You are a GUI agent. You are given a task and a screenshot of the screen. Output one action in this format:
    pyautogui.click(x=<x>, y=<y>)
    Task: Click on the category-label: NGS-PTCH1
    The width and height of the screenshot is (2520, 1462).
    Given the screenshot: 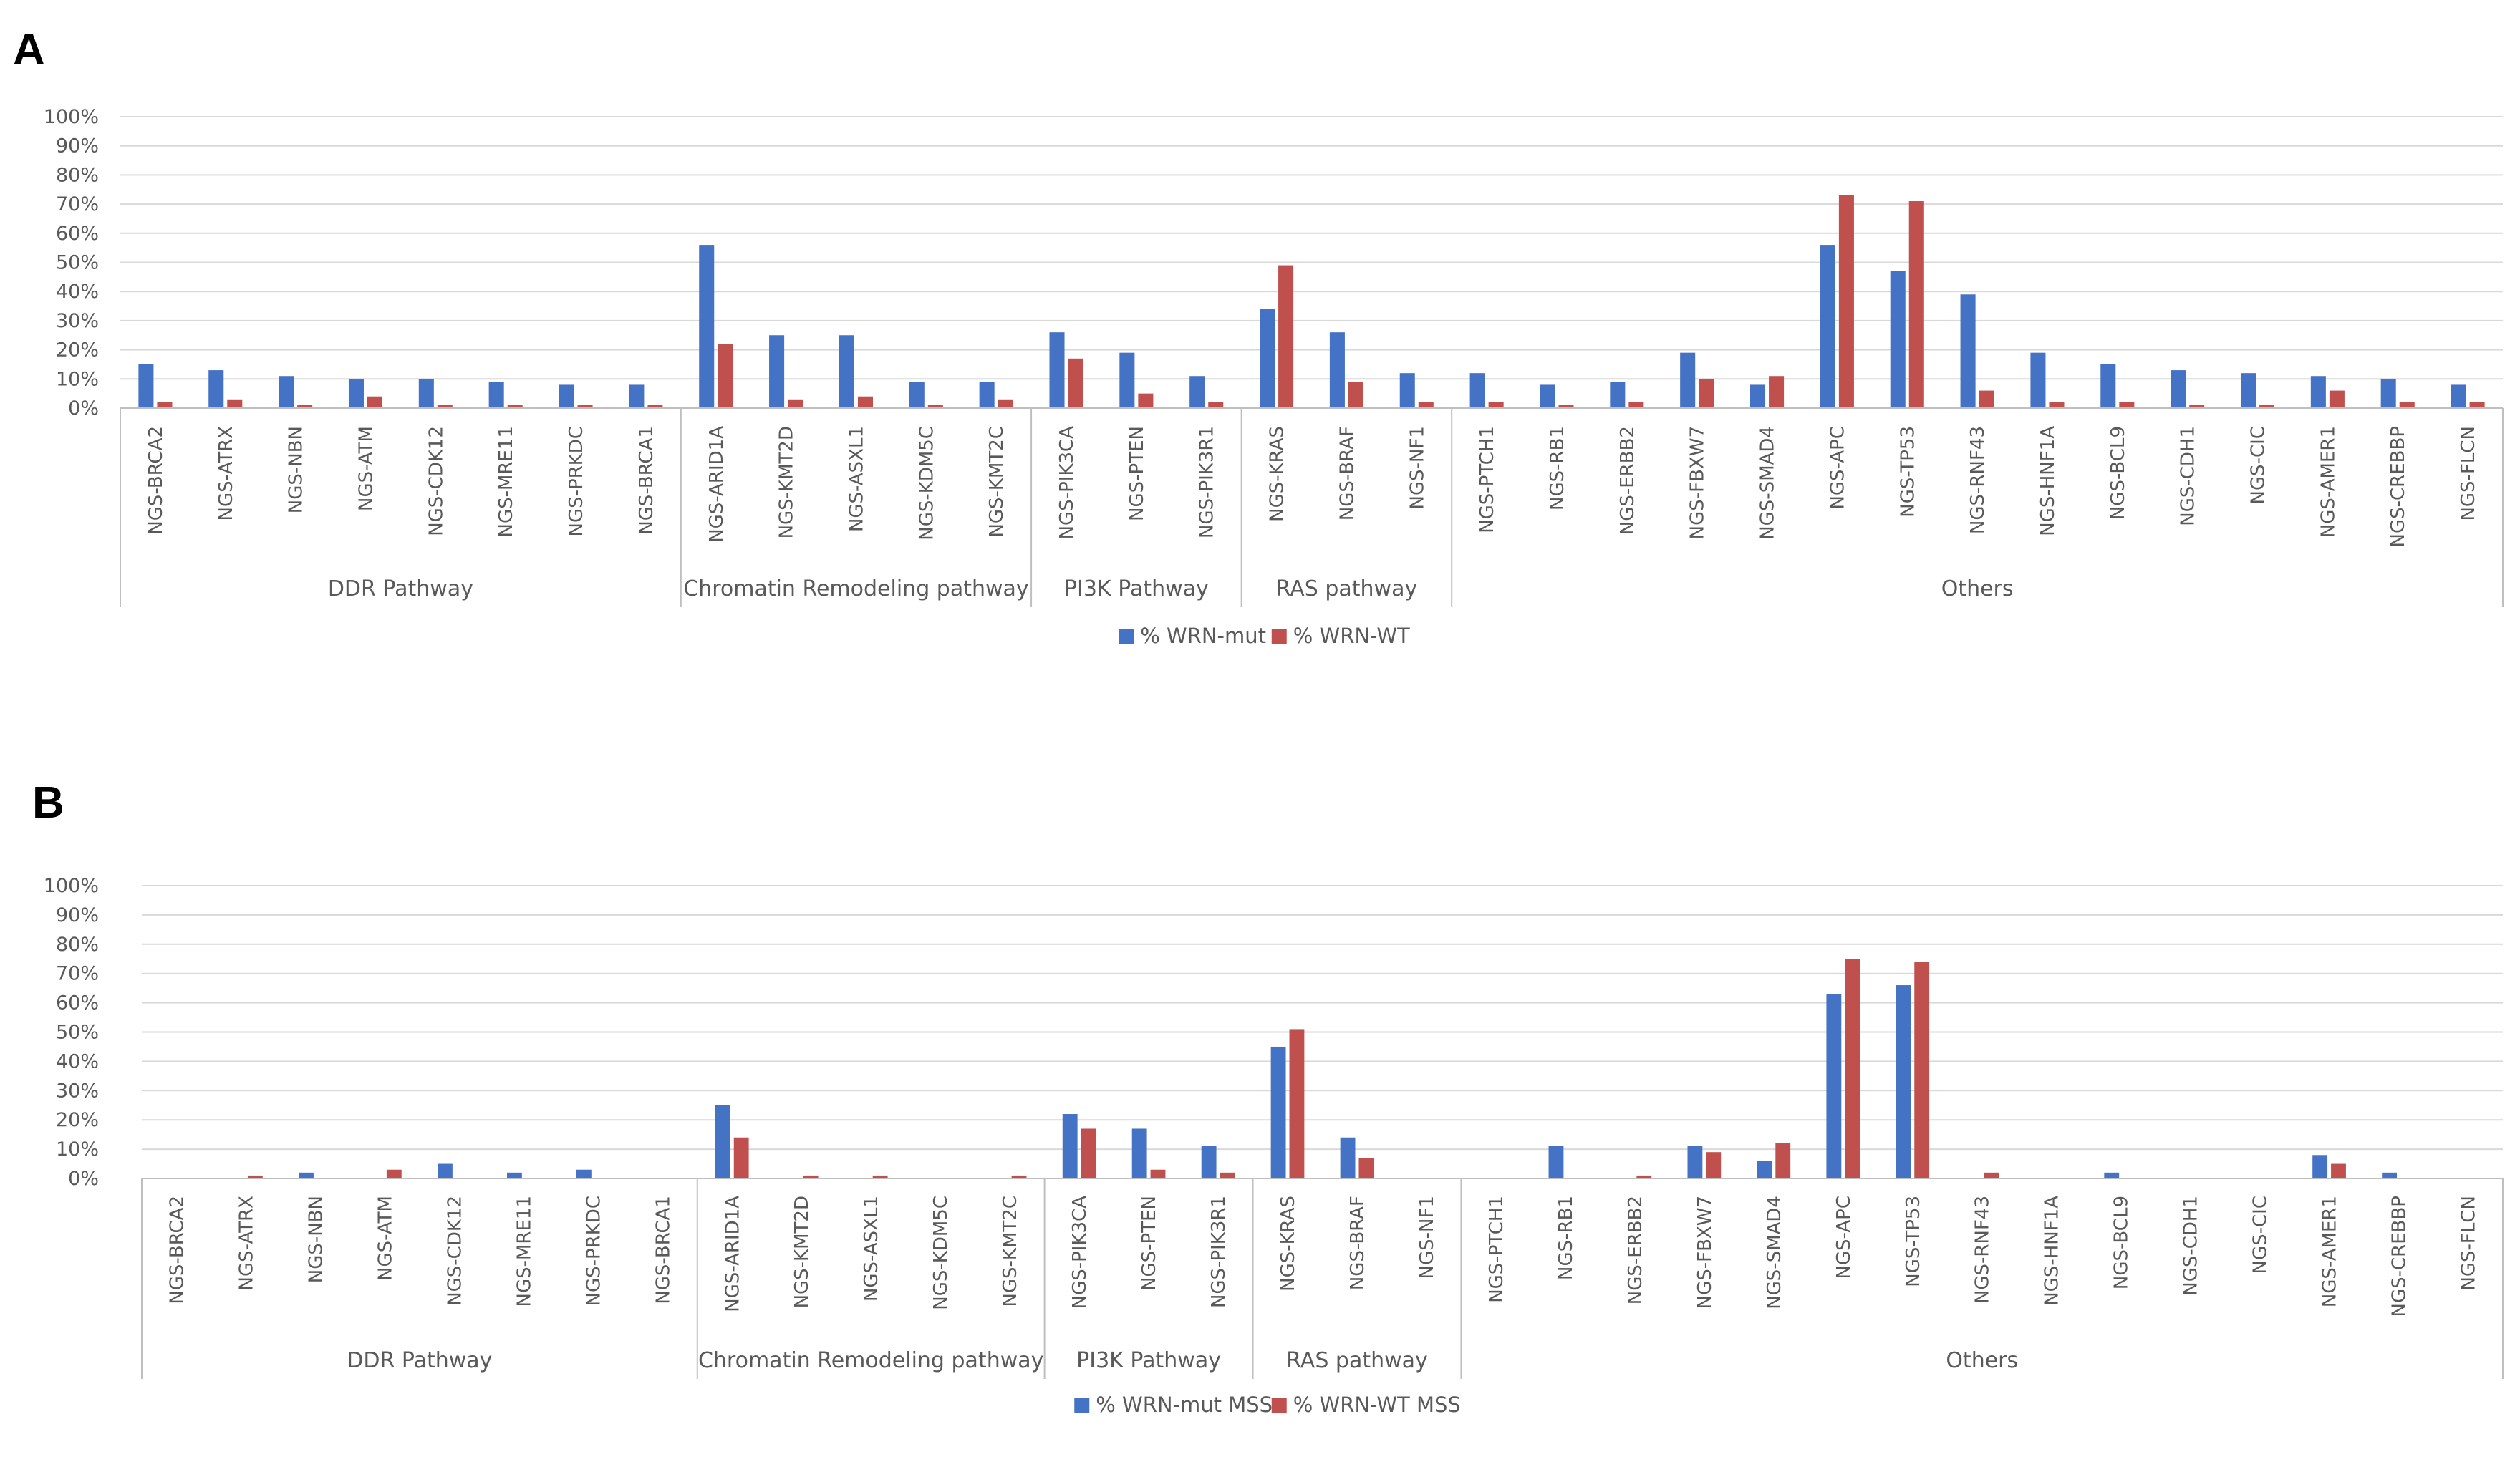 What is the action you would take?
    pyautogui.click(x=1496, y=1249)
    